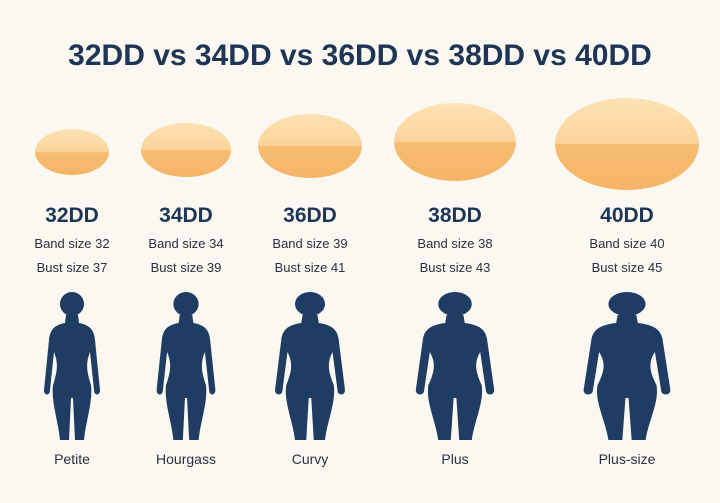 The height and width of the screenshot is (503, 720). I want to click on body-type: Curvy, so click(310, 459).